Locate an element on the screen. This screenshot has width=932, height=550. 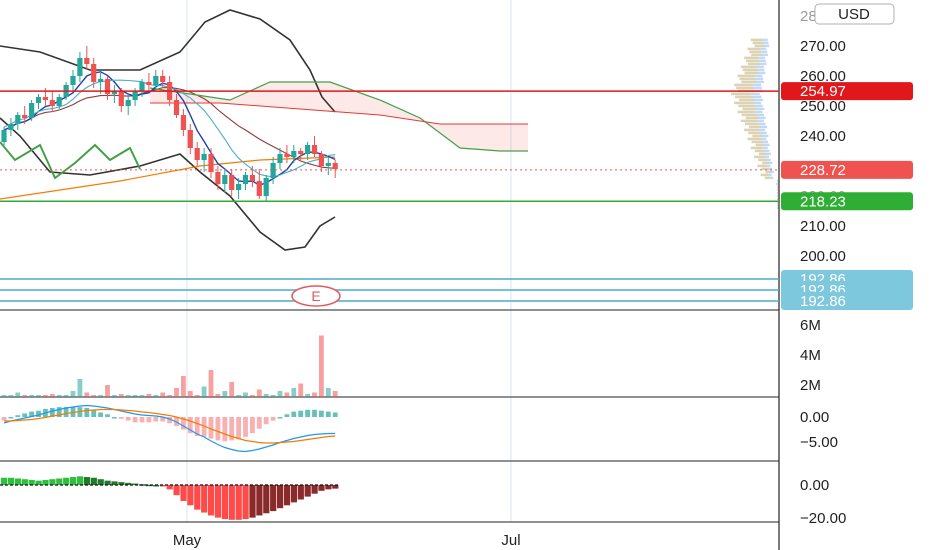
y-tick-label: 240.00 is located at coordinates (823, 136).